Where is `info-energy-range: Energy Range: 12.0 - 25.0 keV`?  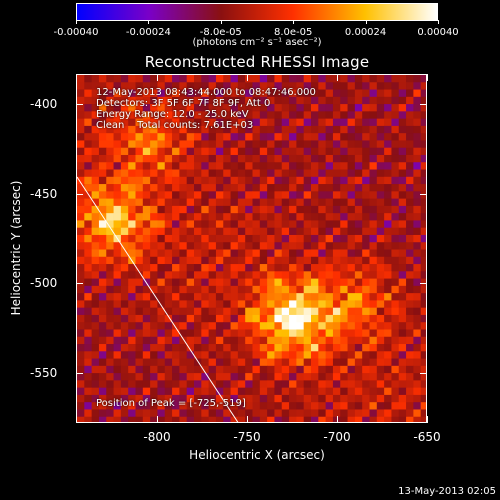
info-energy-range: Energy Range: 12.0 - 25.0 keV is located at coordinates (172, 114).